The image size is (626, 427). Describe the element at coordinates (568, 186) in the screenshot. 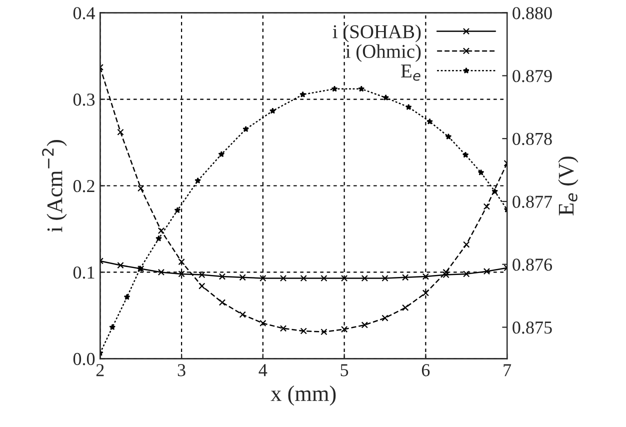

I see `y2-axis-title: E$_{e}$ (V)` at that location.